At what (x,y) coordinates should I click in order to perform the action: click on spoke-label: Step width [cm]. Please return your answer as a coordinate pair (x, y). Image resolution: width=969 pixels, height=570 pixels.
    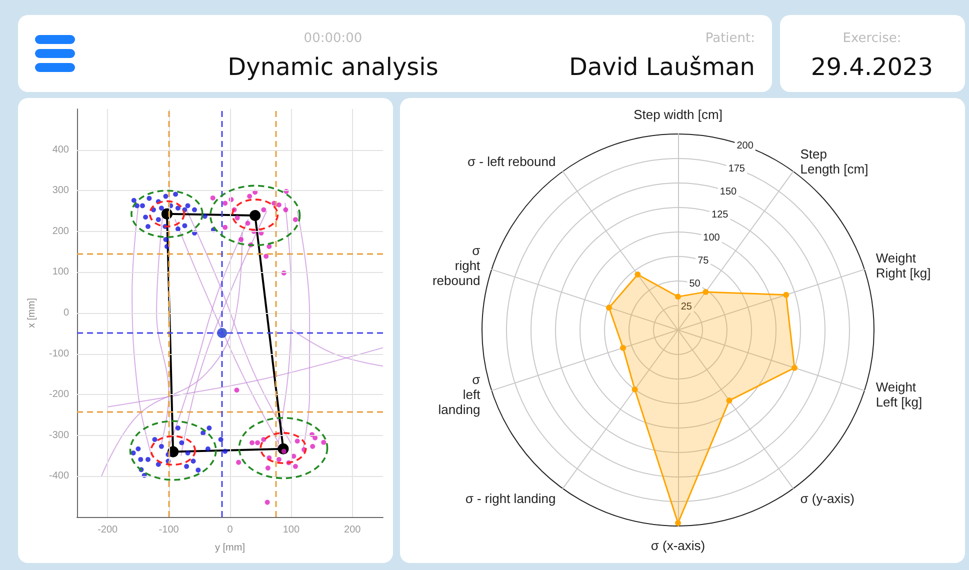
    Looking at the image, I should click on (678, 114).